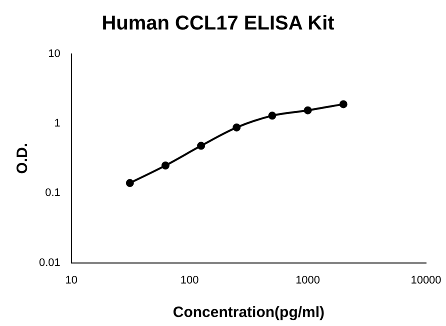  Describe the element at coordinates (52, 193) in the screenshot. I see `y-tick-label: 0.1` at that location.